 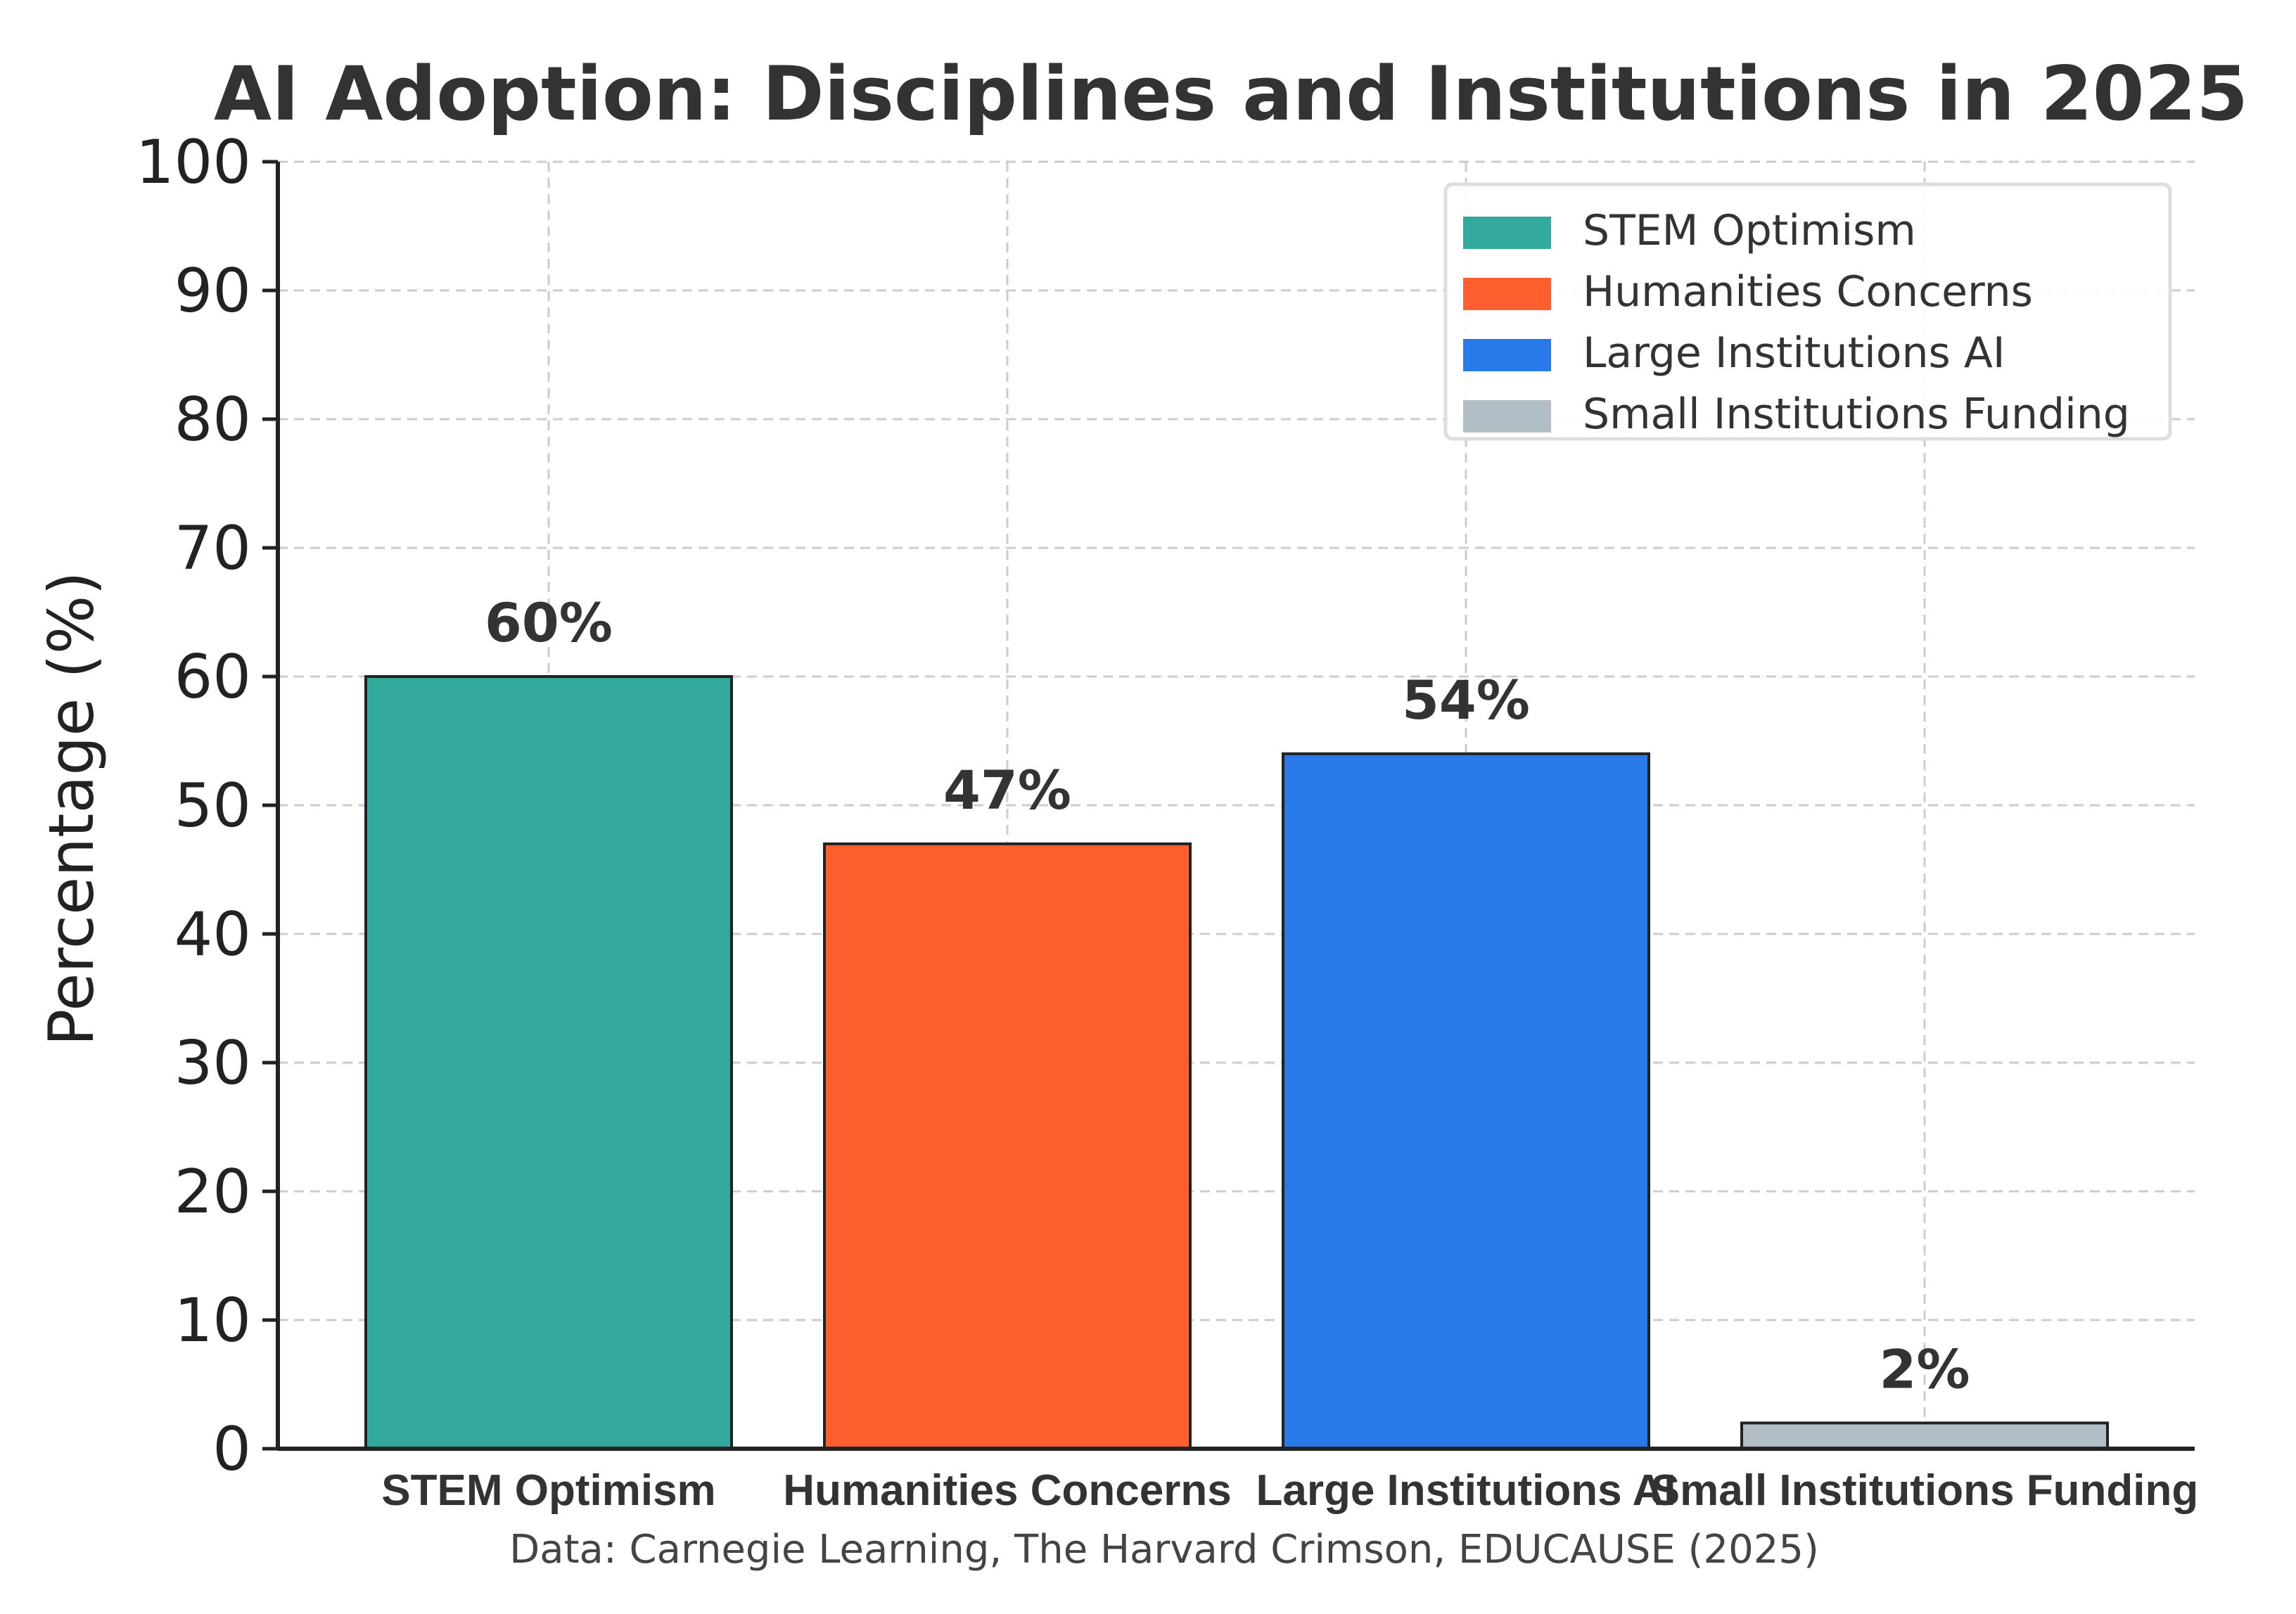 I want to click on y-tick-label: 30, so click(x=213, y=1063).